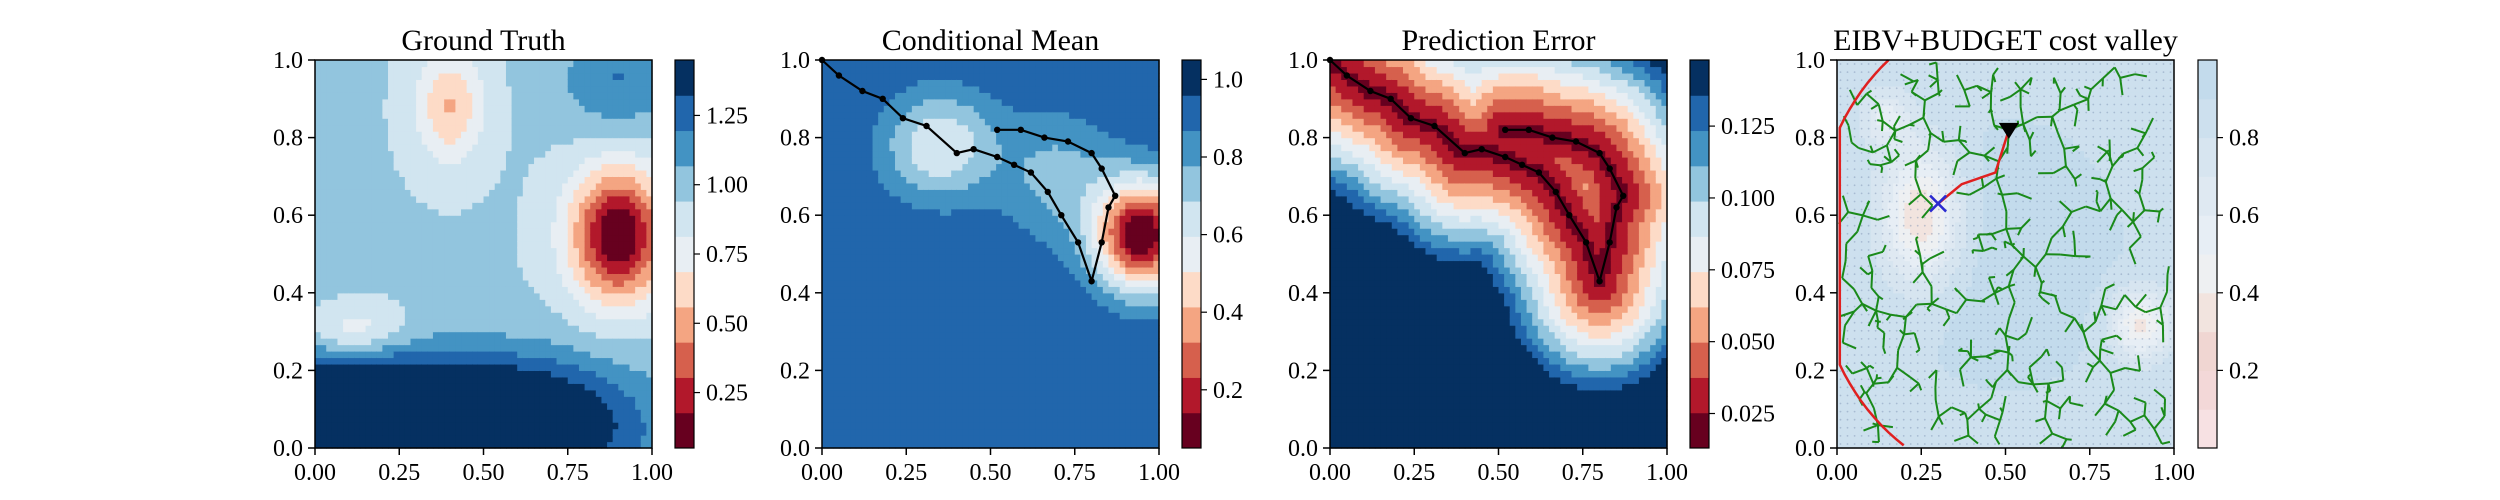 This screenshot has width=2500, height=500. I want to click on colorbar-segment, so click(684, 395).